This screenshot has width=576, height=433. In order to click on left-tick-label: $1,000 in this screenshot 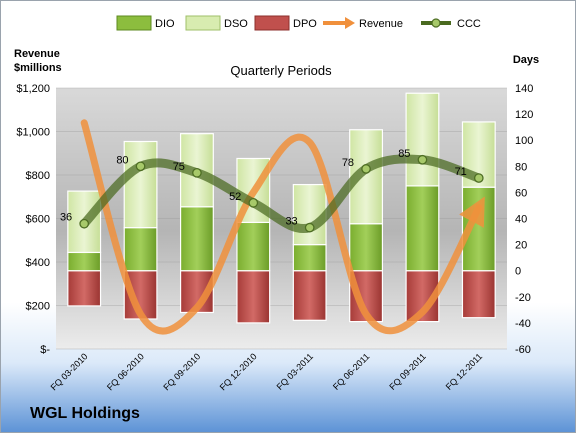, I will do `click(33, 133)`.